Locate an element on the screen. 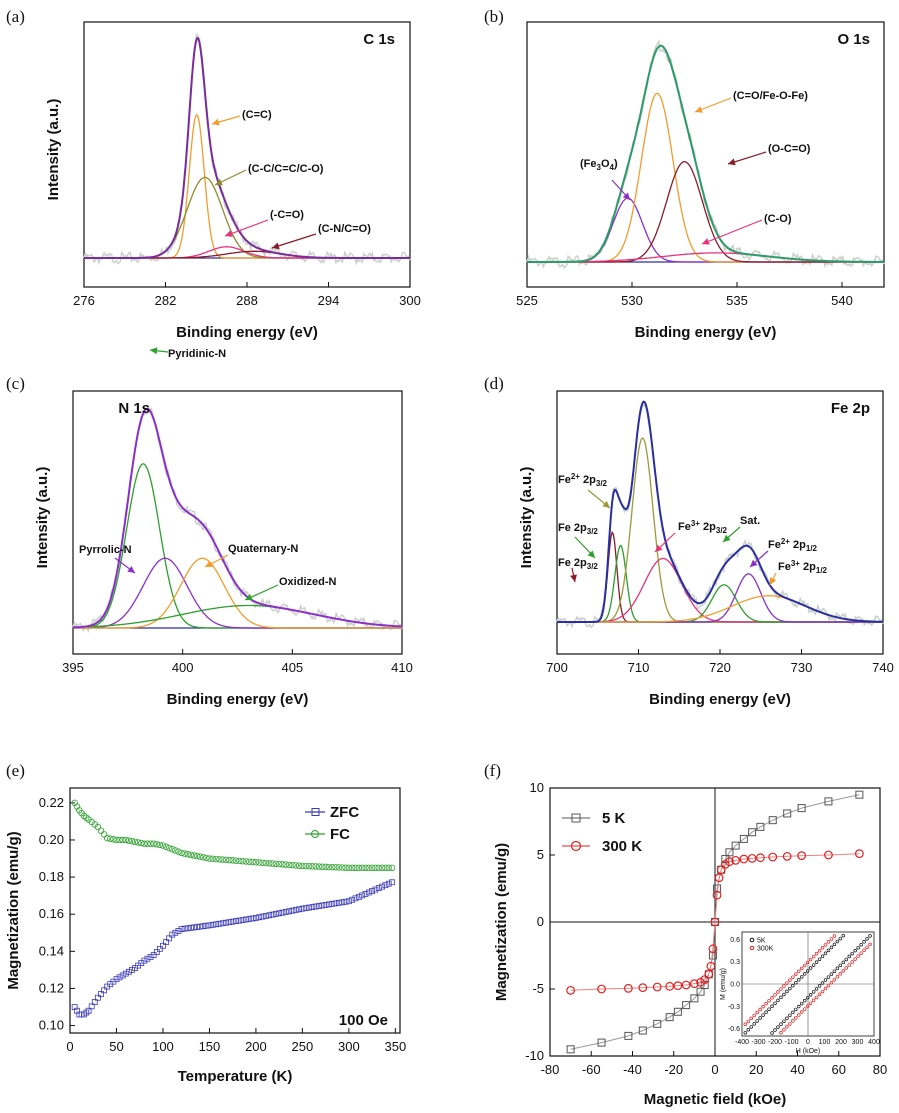 The height and width of the screenshot is (1113, 899). x-tick-label: 100 is located at coordinates (163, 1046).